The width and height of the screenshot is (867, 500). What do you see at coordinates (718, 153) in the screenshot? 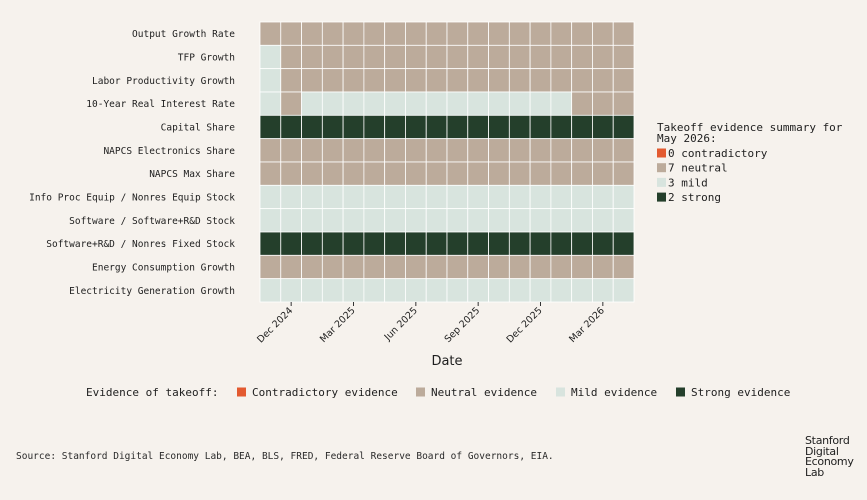
I see `summary-item-label: 0 contradictory` at bounding box center [718, 153].